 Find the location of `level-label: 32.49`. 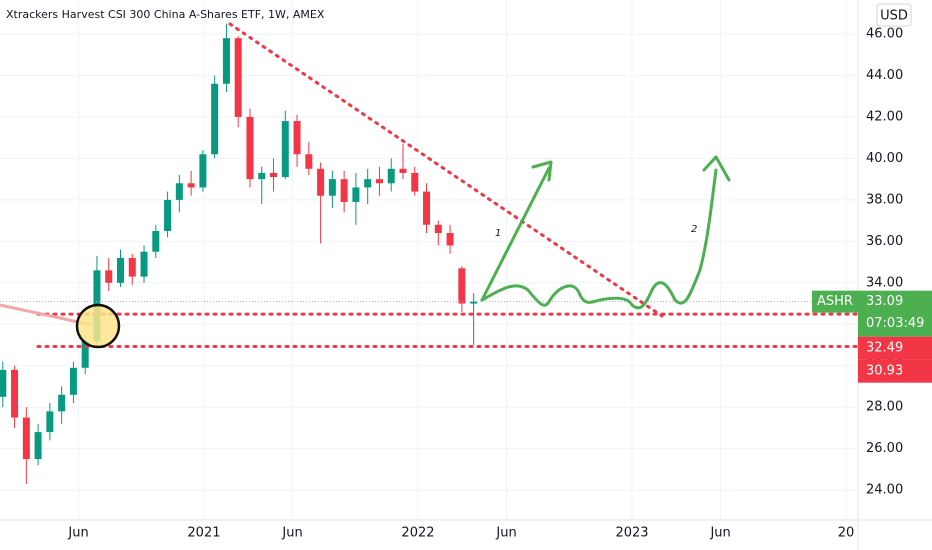

level-label: 32.49 is located at coordinates (884, 348).